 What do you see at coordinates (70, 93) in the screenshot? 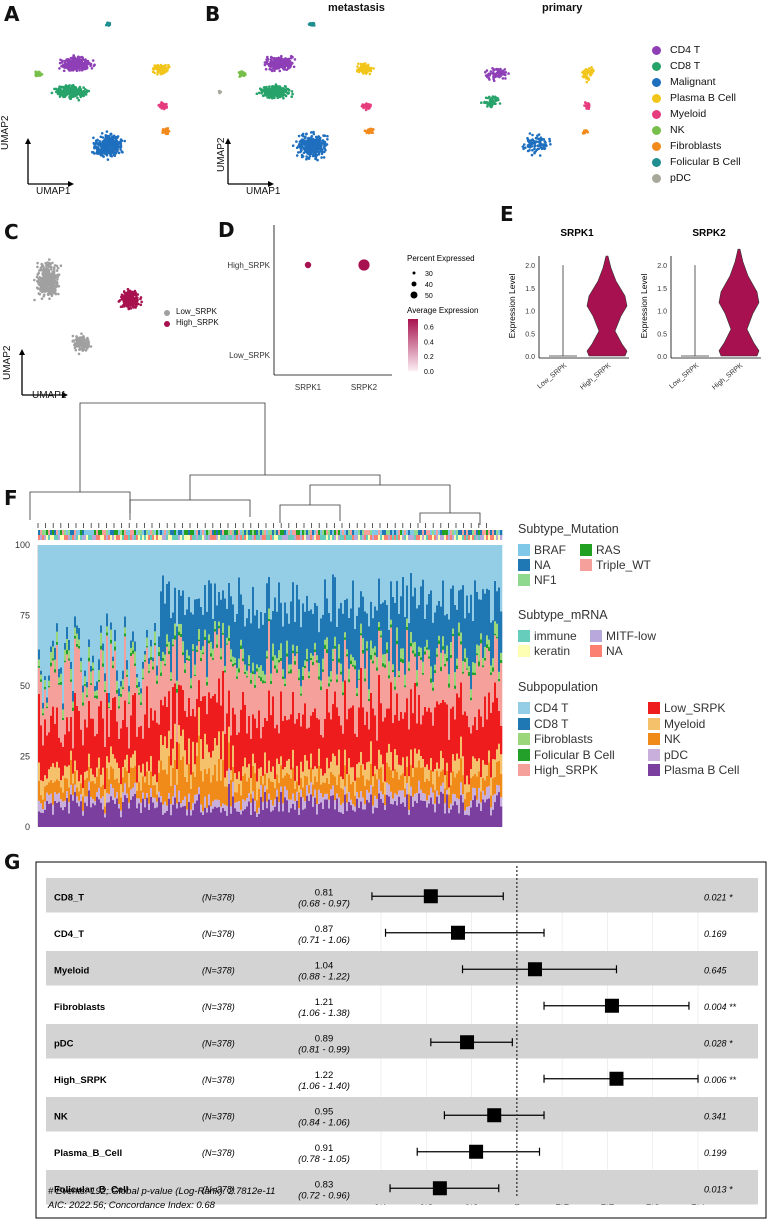
I see `umap-a-cd8` at bounding box center [70, 93].